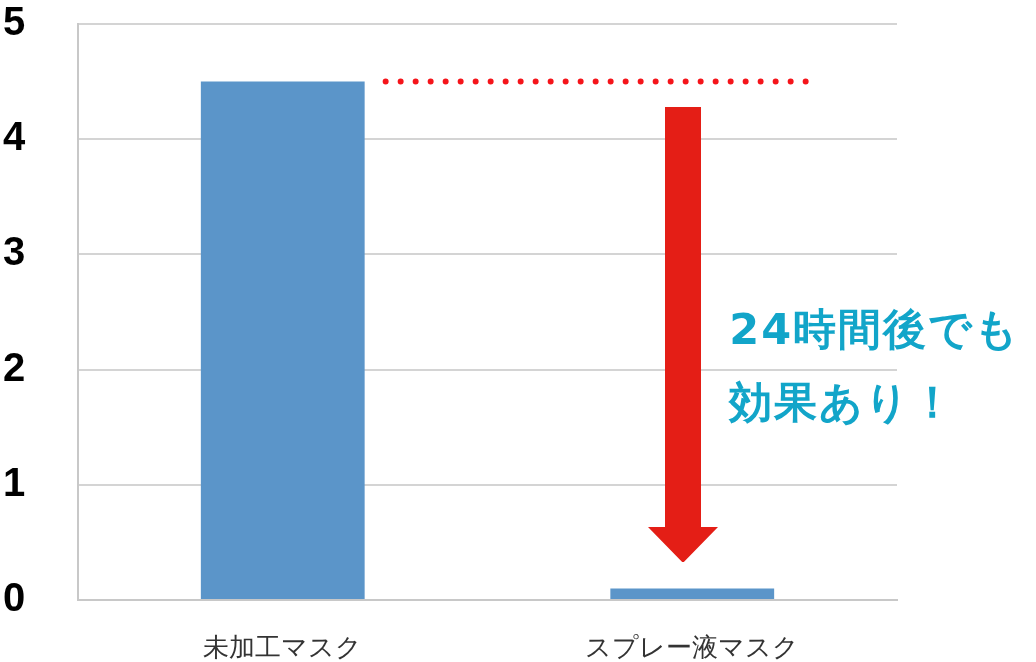  What do you see at coordinates (14, 481) in the screenshot?
I see `y-tick-label: 1` at bounding box center [14, 481].